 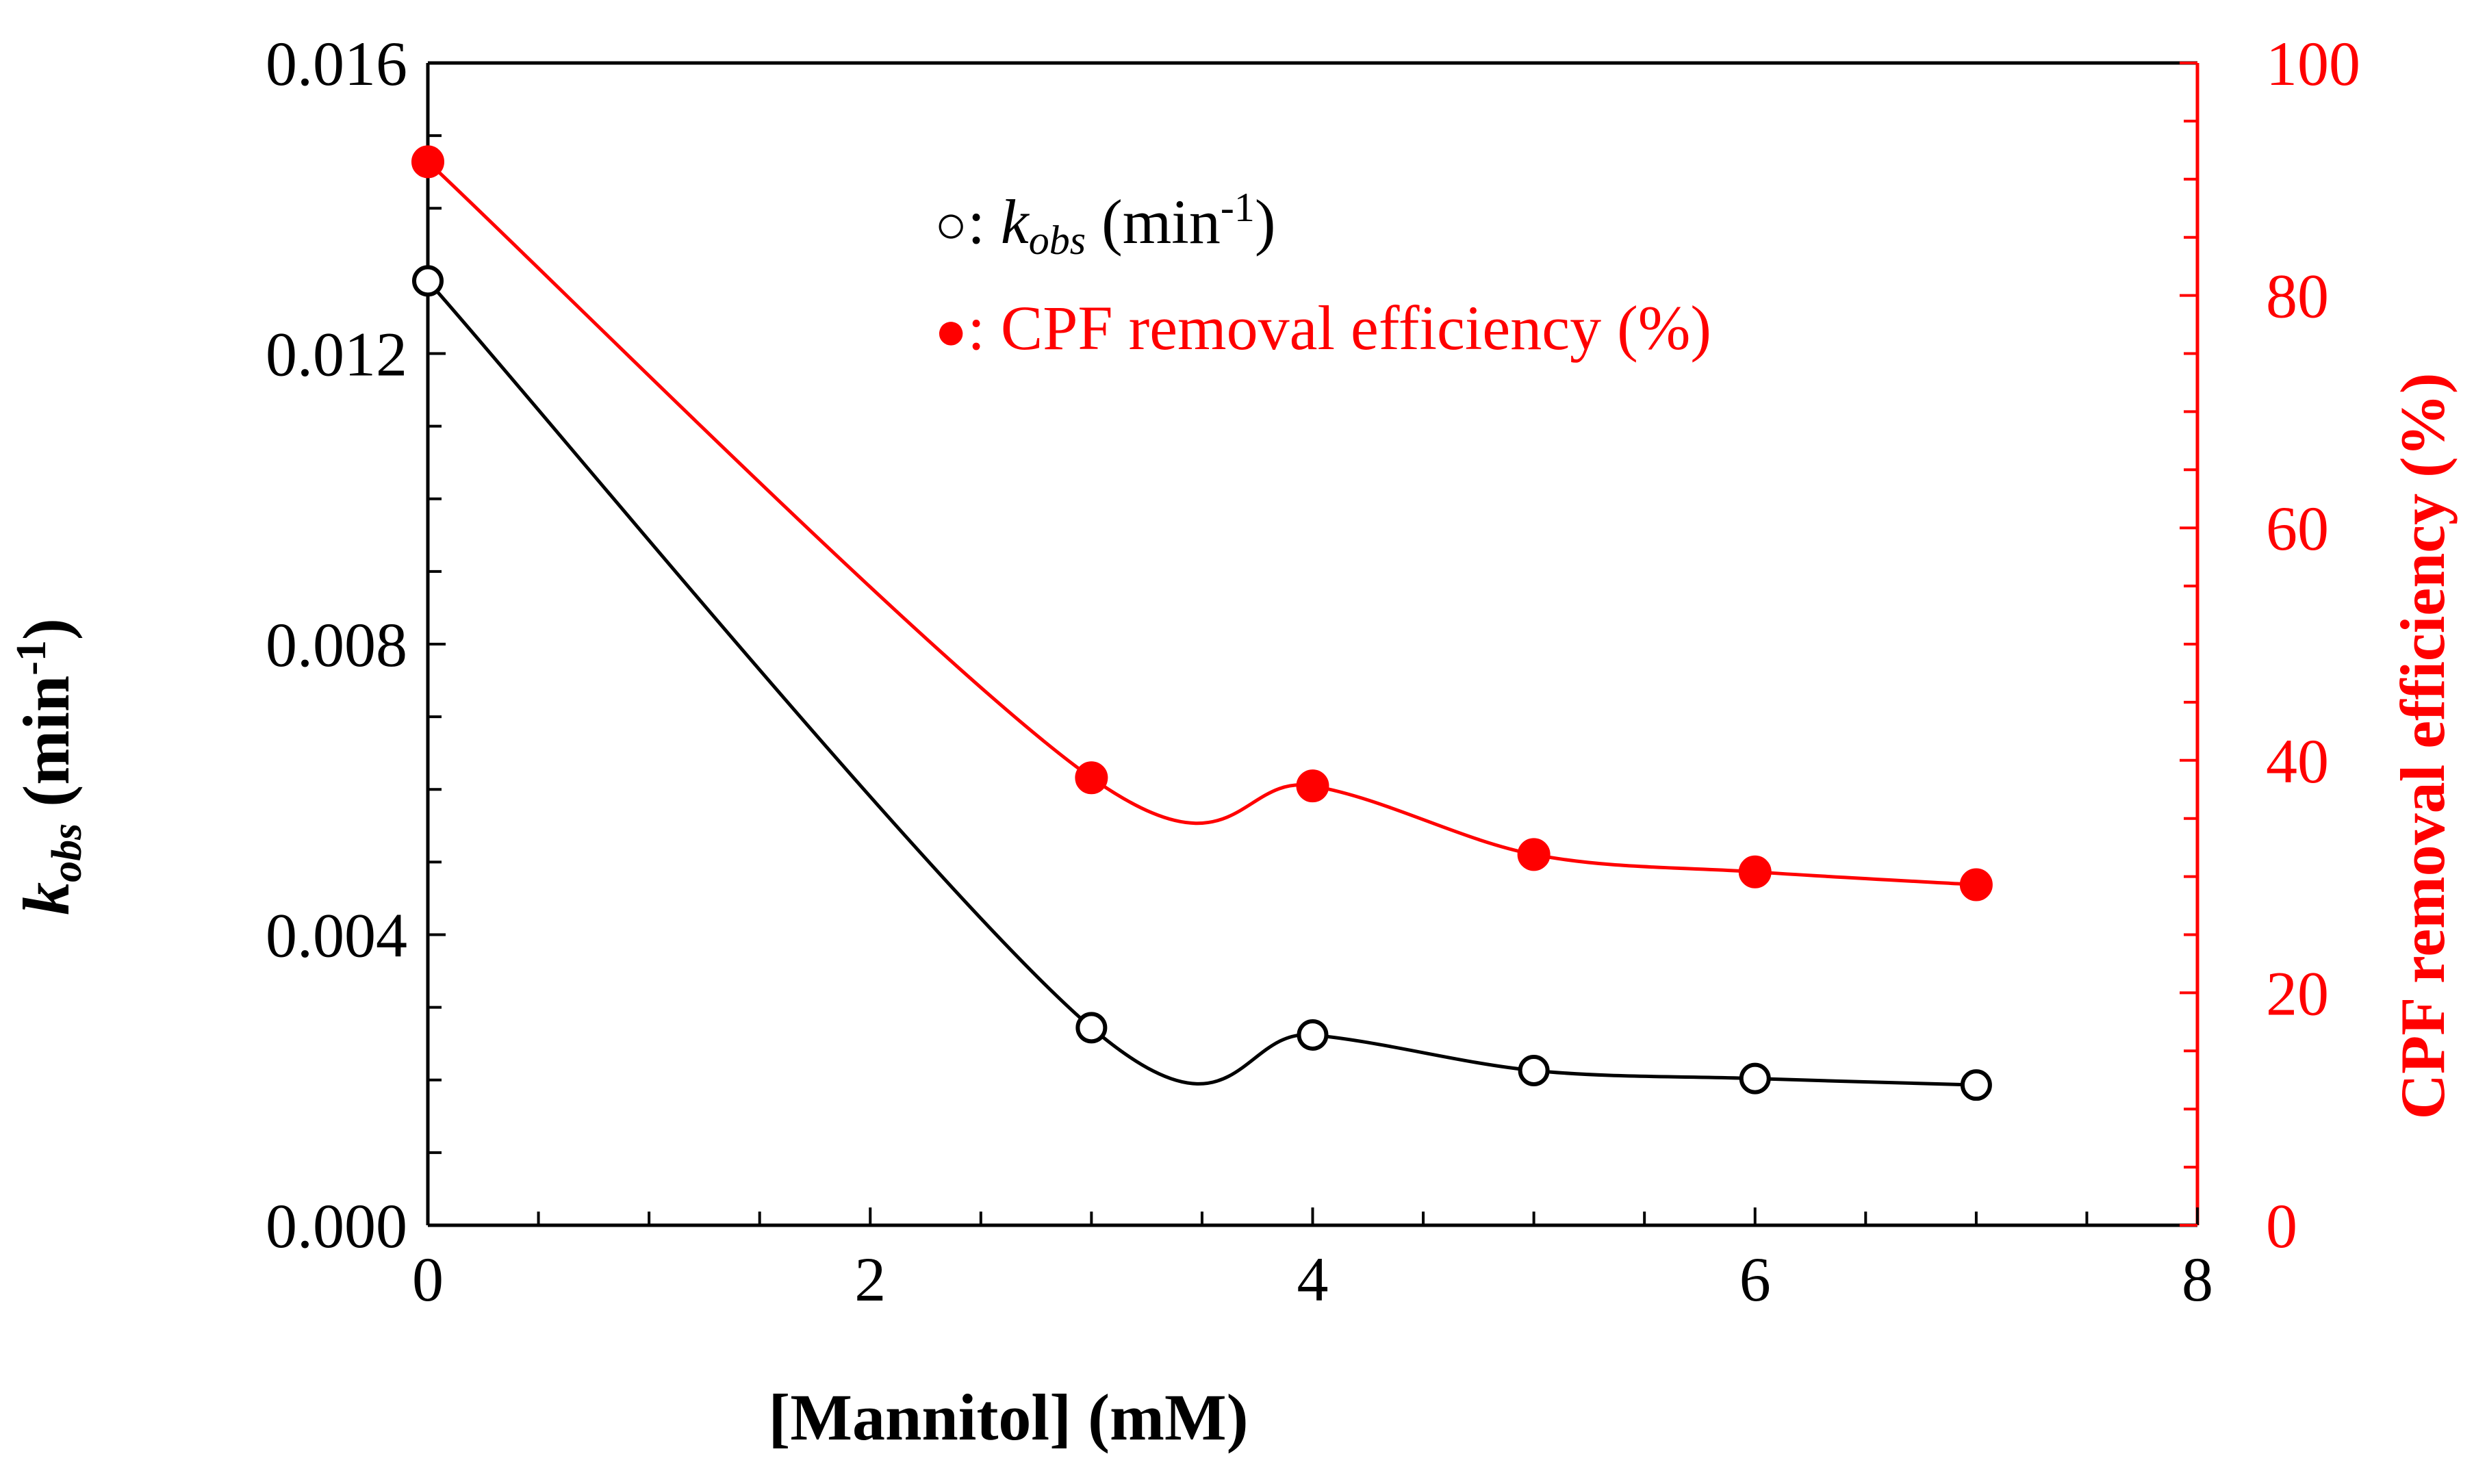 What do you see at coordinates (950, 331) in the screenshot?
I see `legend-filled-circle-symbol: ●` at bounding box center [950, 331].